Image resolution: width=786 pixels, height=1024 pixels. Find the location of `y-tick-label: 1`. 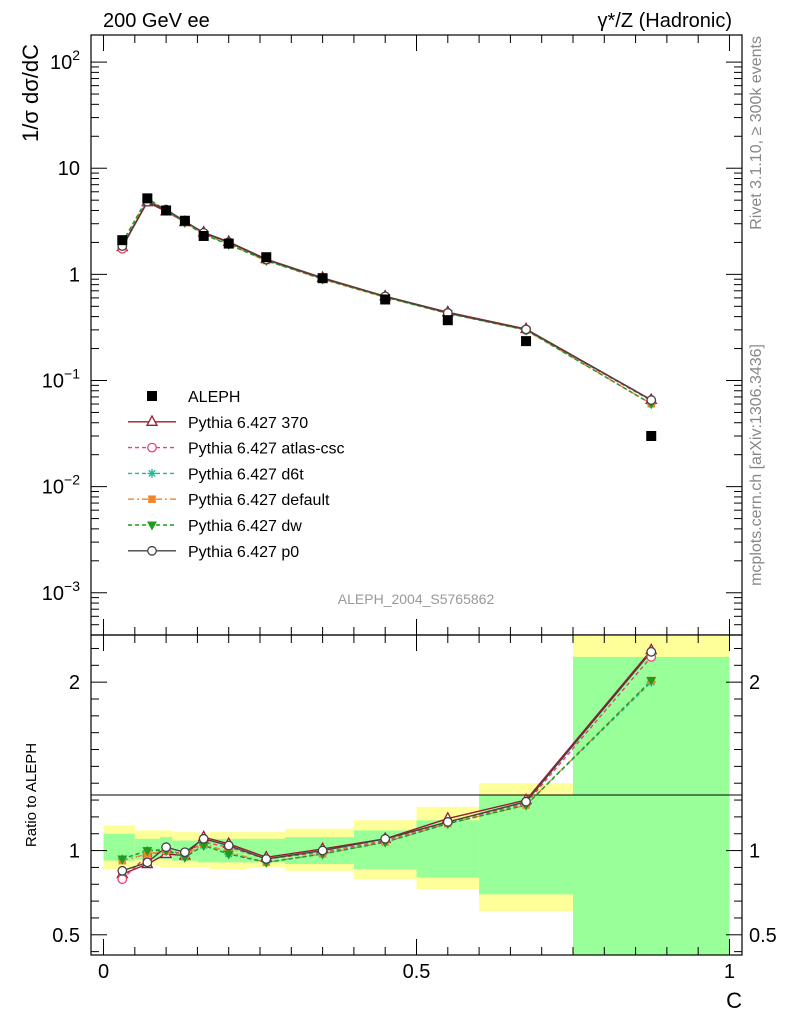

y-tick-label: 1 is located at coordinates (74, 275).